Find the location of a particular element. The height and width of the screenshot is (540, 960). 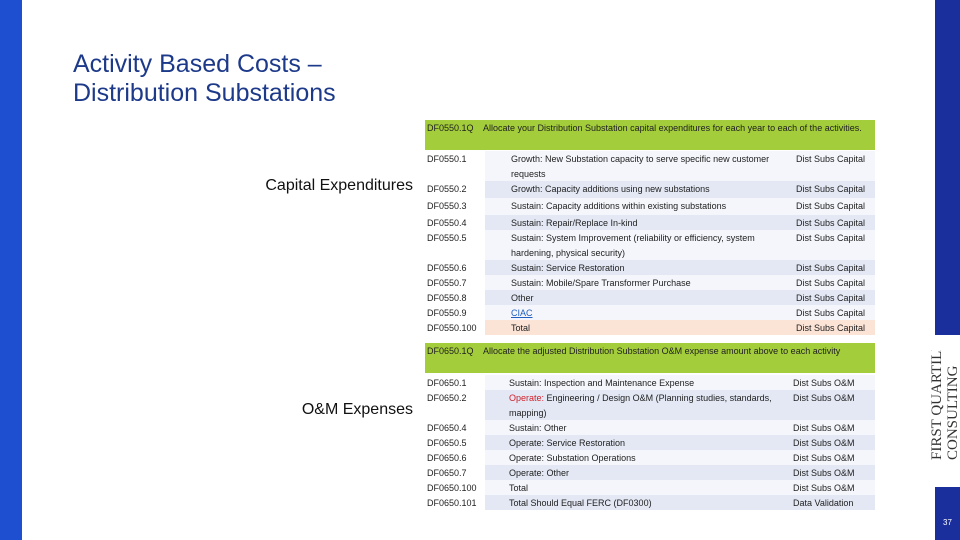

code-cell: DF0550.5 is located at coordinates (455, 245).